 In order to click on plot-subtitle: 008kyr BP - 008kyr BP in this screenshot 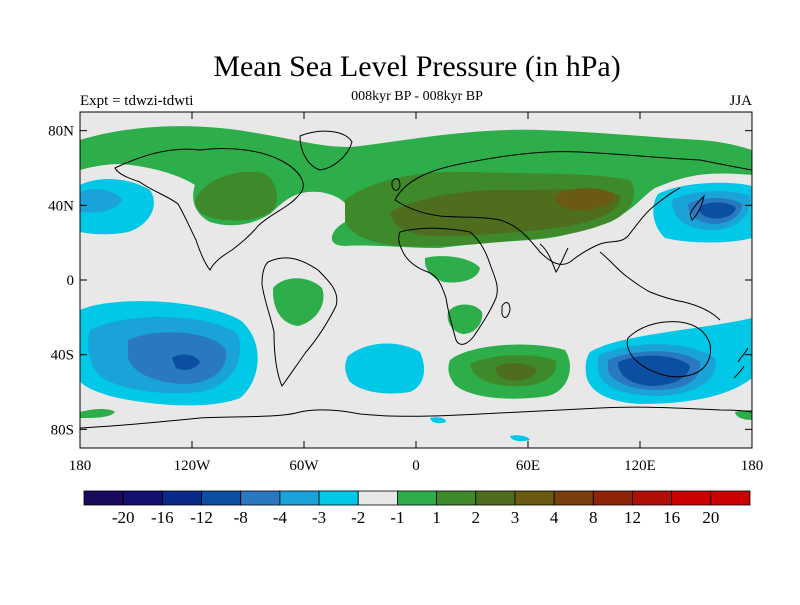, I will do `click(417, 96)`.